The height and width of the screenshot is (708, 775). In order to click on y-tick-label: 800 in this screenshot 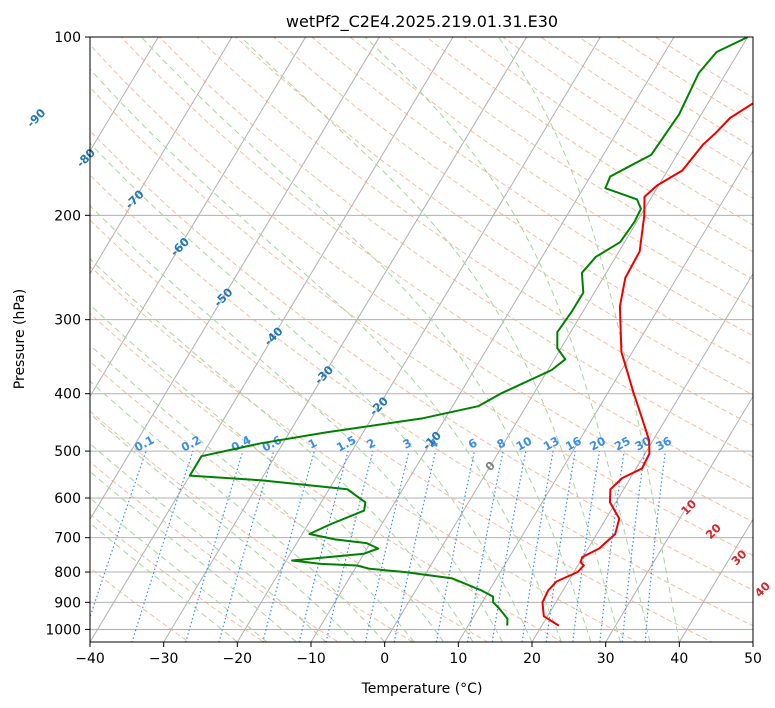, I will do `click(67, 573)`.